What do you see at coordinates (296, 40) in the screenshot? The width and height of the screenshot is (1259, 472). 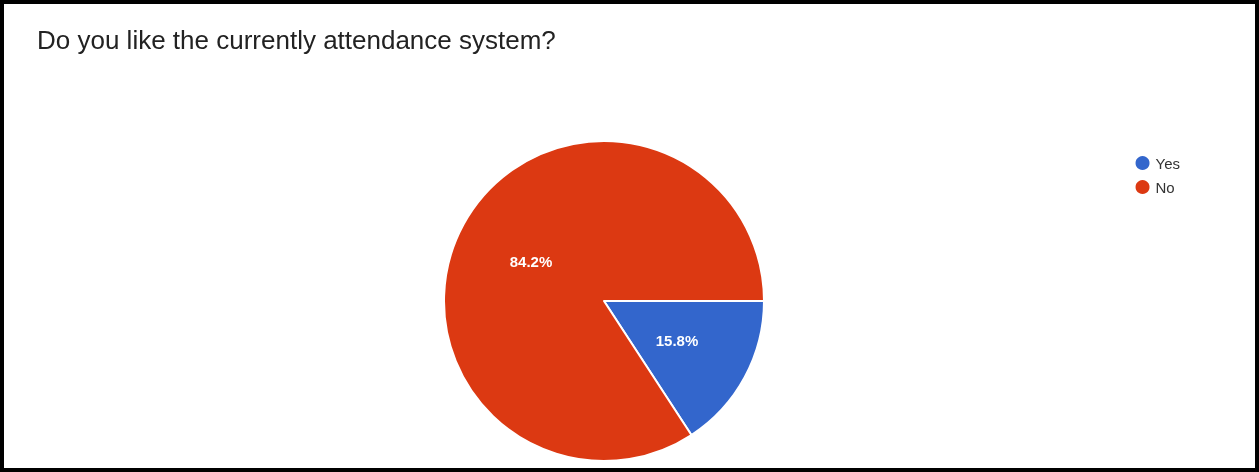 I see `chart-title: Do you like the currently attendance system?` at bounding box center [296, 40].